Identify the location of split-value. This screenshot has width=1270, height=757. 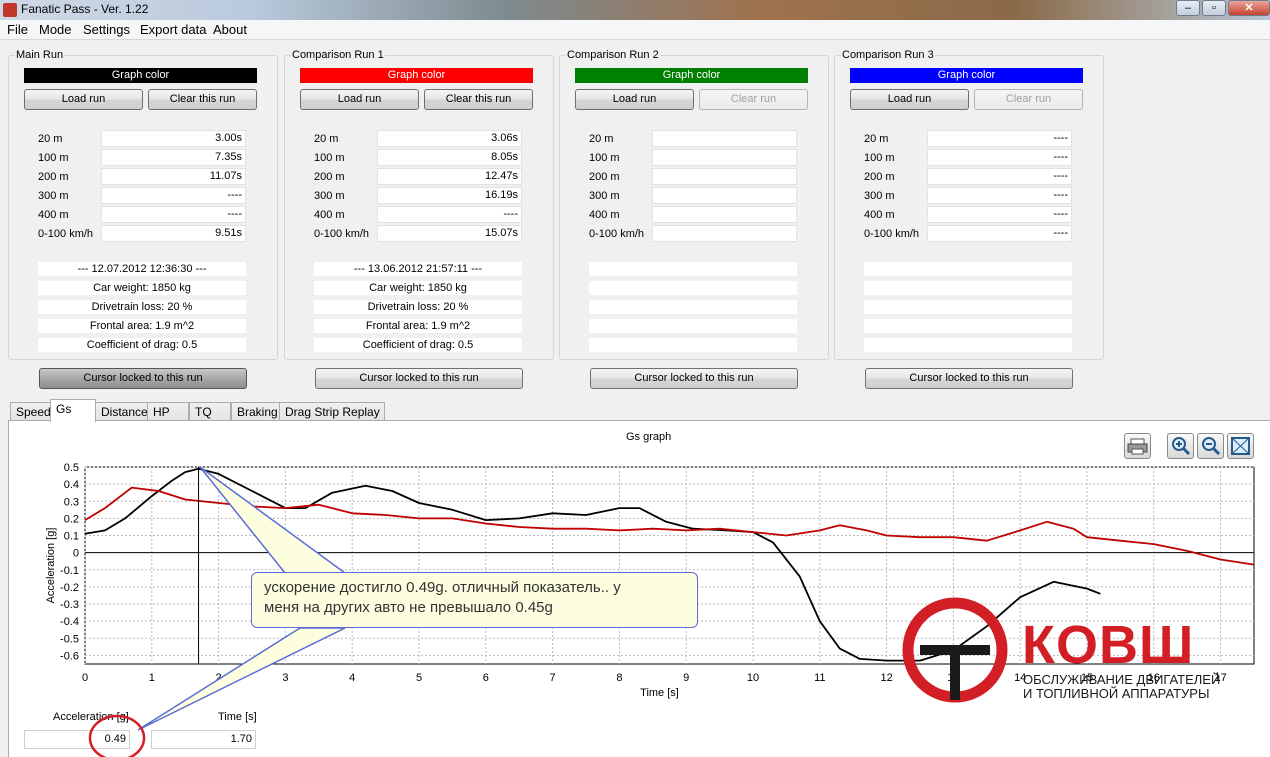
(724, 138).